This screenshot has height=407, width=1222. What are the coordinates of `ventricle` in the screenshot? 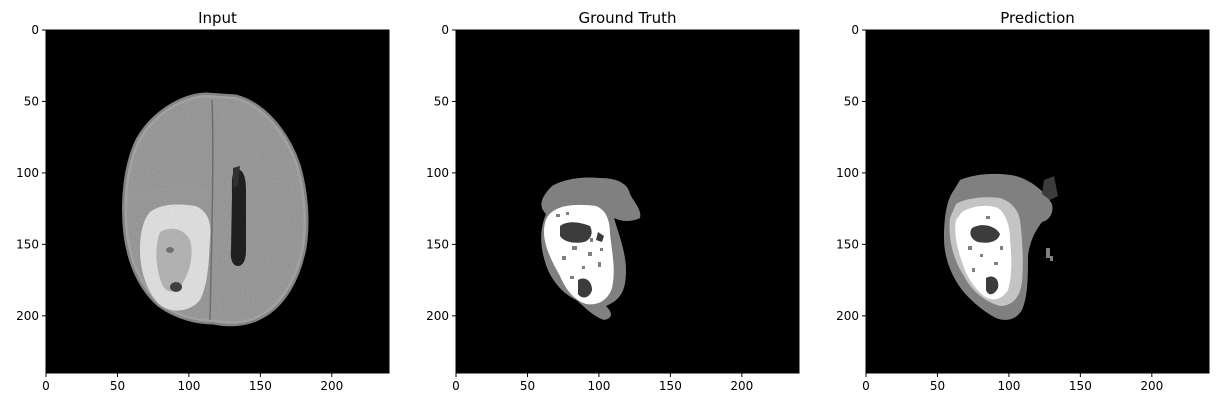 It's located at (238, 217).